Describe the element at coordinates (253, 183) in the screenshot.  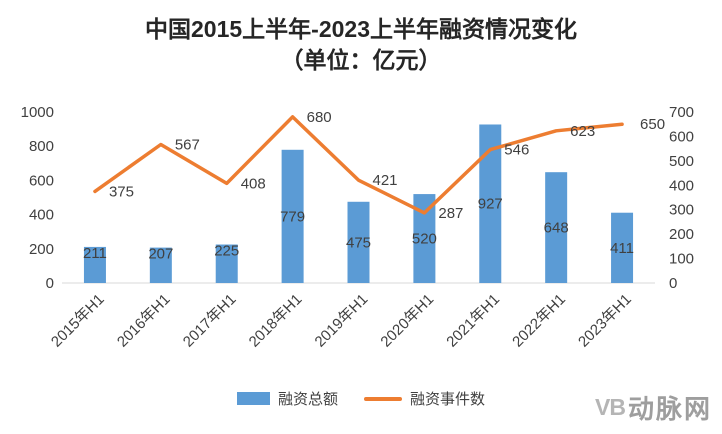
I see `line-value-label: 408` at that location.